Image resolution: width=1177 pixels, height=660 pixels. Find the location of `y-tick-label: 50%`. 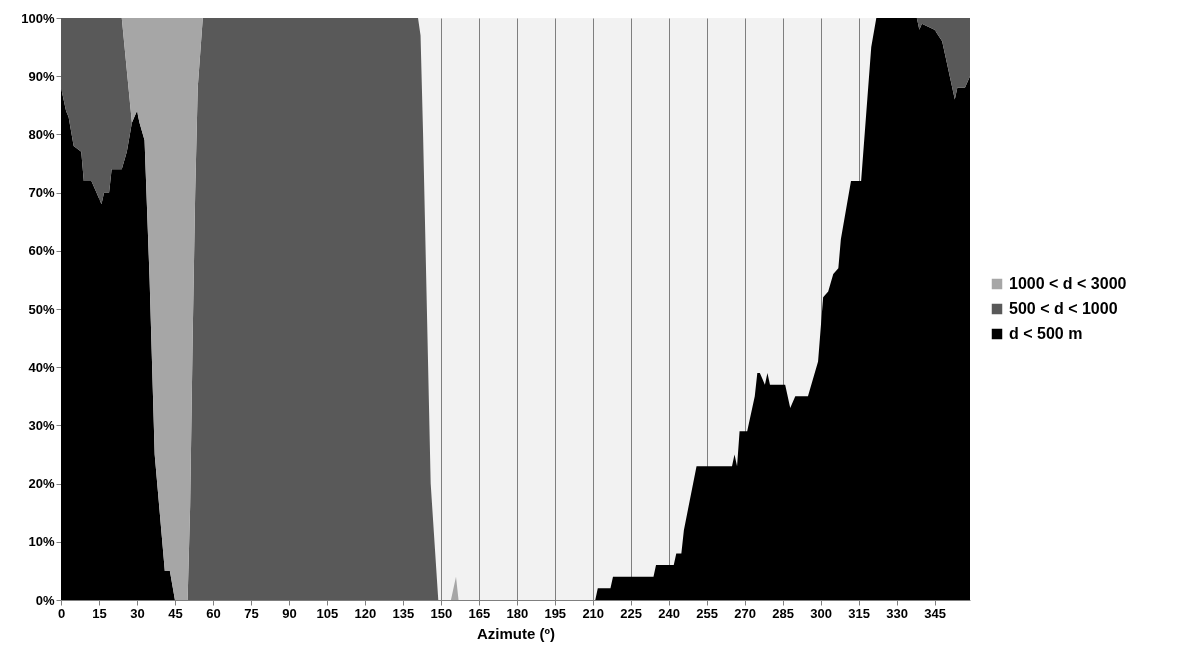

y-tick-label: 50% is located at coordinates (41, 309).